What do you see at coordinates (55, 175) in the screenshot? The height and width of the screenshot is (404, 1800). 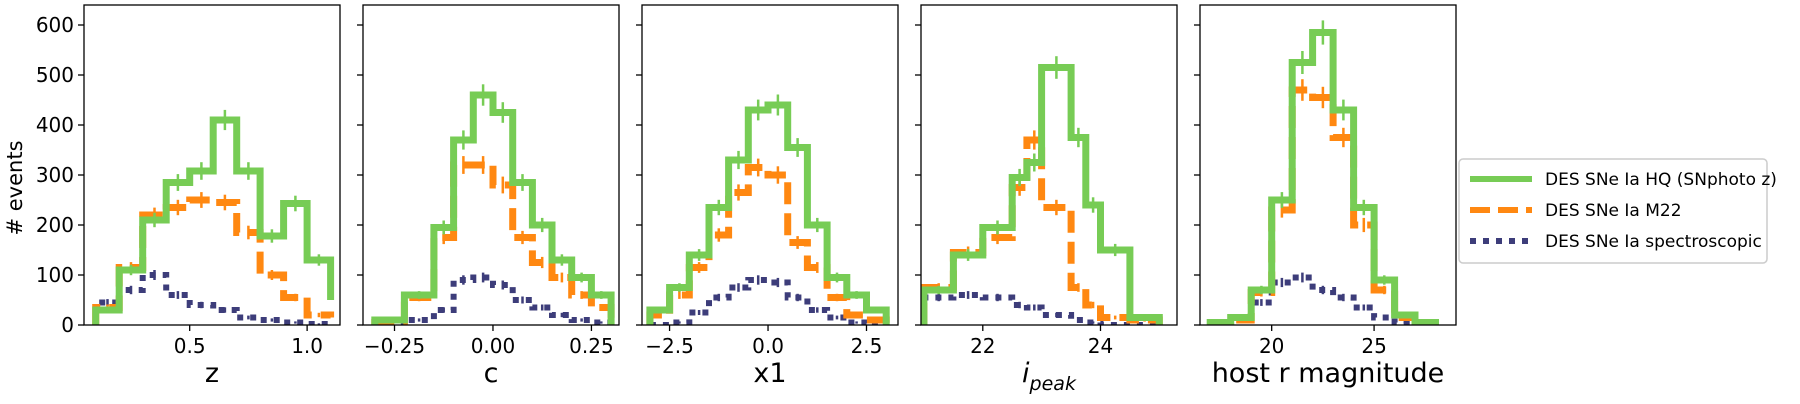 I see `y-tick-label: 300` at bounding box center [55, 175].